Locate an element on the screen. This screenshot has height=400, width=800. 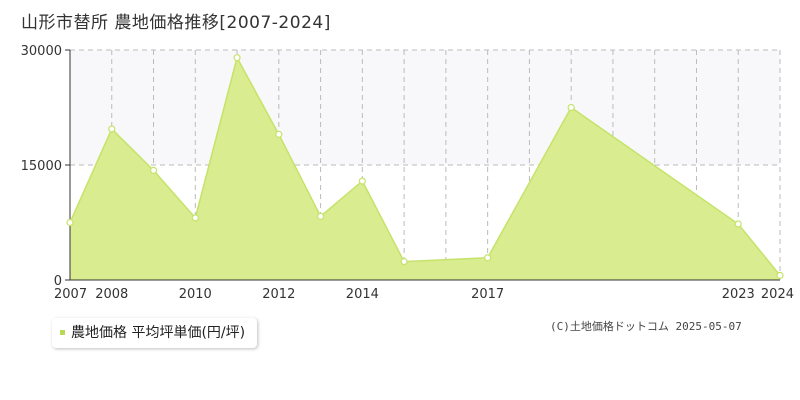
y-tick-label: 15000 is located at coordinates (41, 166).